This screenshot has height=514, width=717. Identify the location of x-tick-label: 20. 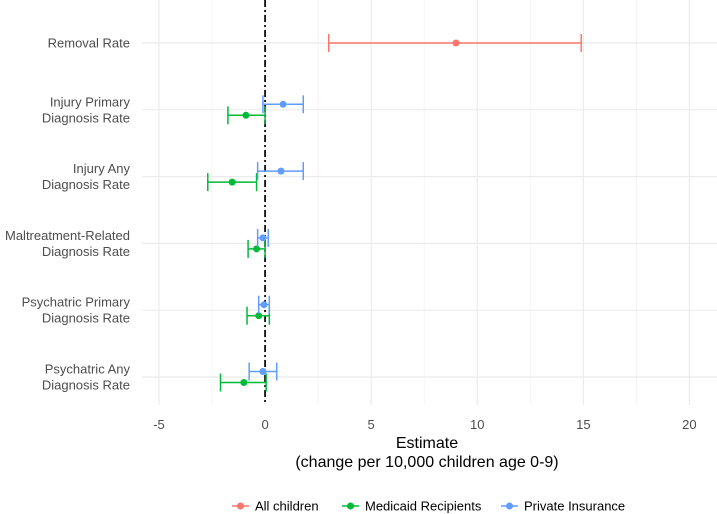
(689, 424).